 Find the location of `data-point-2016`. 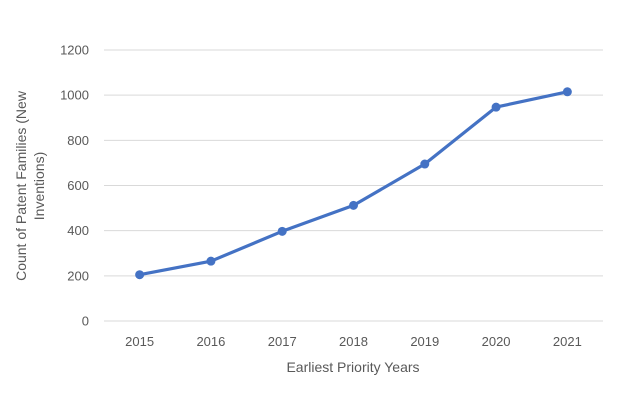

data-point-2016 is located at coordinates (211, 261).